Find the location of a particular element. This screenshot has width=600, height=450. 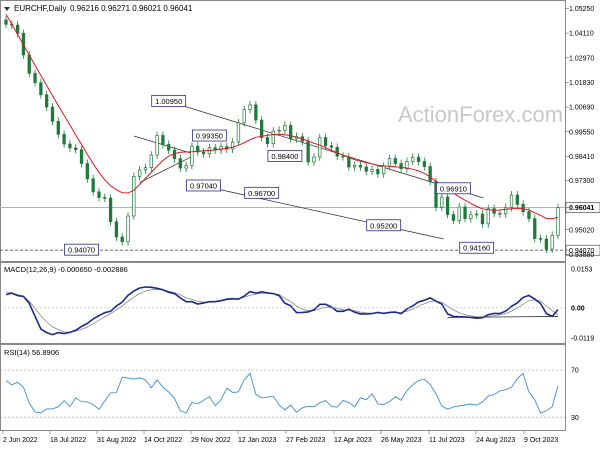

price-tick-label: 0.94070 is located at coordinates (581, 251).